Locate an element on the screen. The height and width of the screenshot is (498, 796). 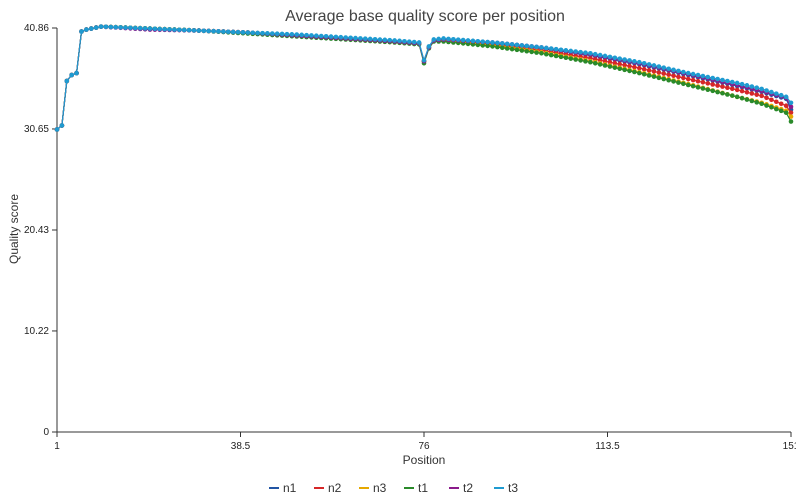
y-tick-label: 10.22 is located at coordinates (36, 331).